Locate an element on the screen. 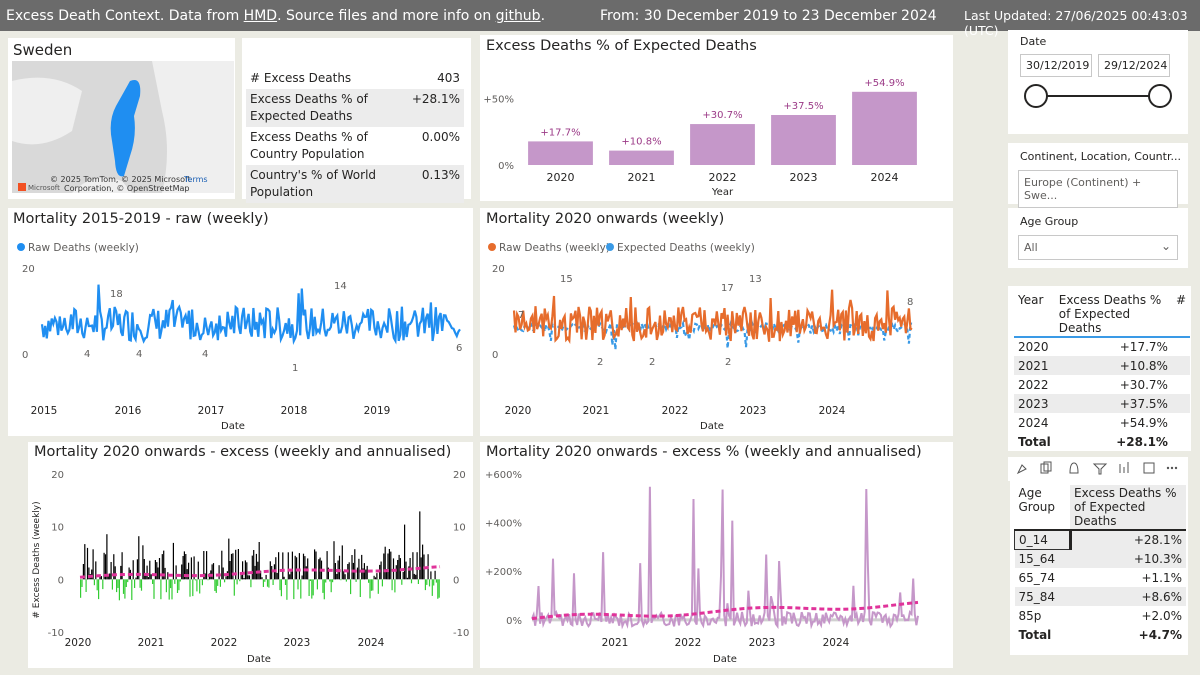 This screenshot has width=1200, height=675. hmd-link: HMD is located at coordinates (260, 16).